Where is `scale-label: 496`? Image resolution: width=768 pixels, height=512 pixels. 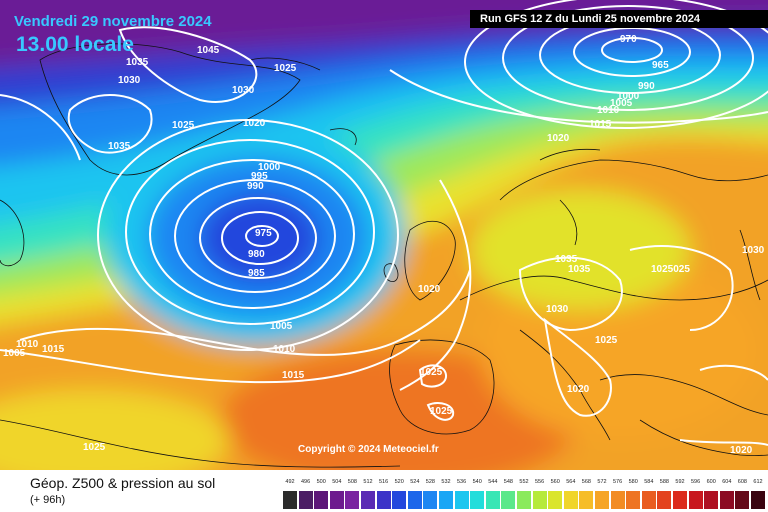
scale-label: 496 is located at coordinates (306, 482).